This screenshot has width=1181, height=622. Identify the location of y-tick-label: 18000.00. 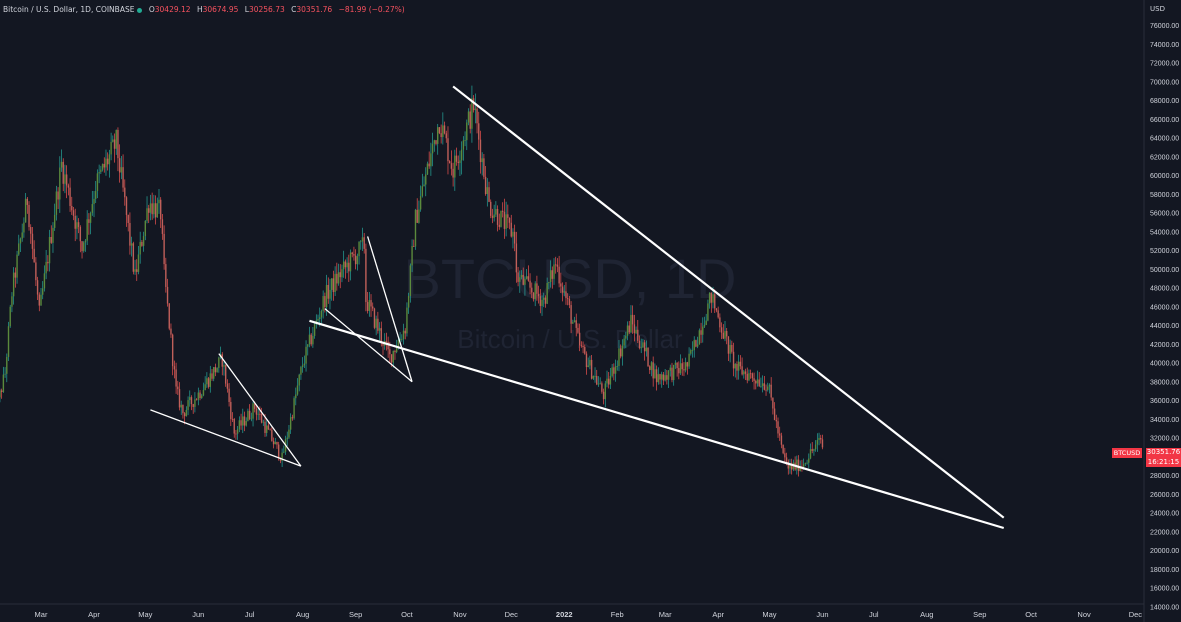
(1164, 570).